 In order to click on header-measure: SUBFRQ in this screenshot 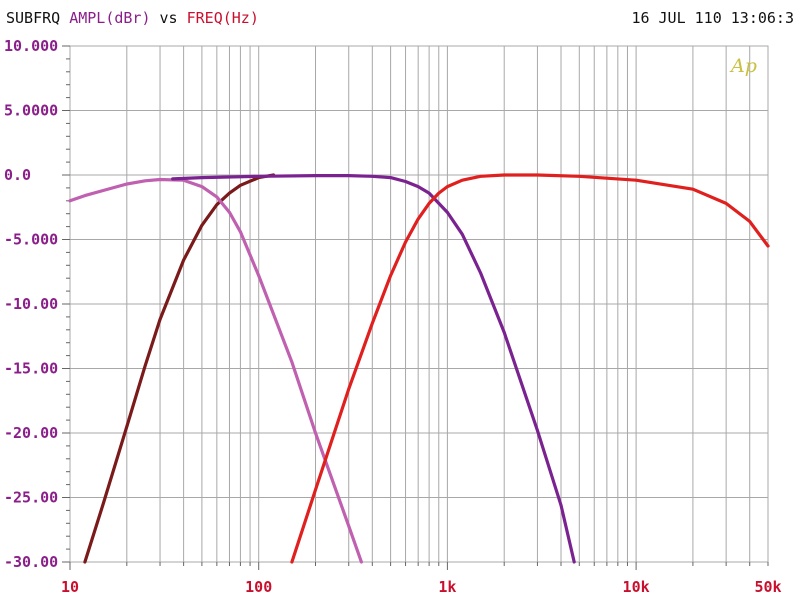, I will do `click(33, 18)`.